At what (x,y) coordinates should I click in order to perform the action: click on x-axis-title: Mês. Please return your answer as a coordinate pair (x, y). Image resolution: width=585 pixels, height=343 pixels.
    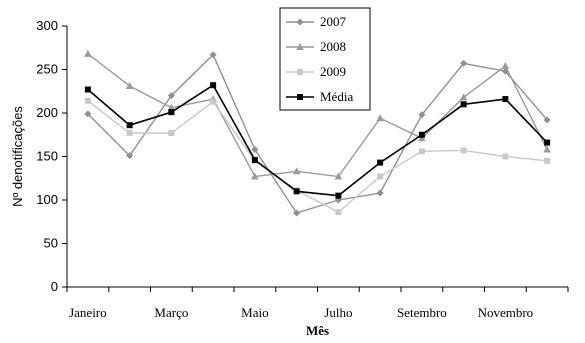
    Looking at the image, I should click on (317, 330).